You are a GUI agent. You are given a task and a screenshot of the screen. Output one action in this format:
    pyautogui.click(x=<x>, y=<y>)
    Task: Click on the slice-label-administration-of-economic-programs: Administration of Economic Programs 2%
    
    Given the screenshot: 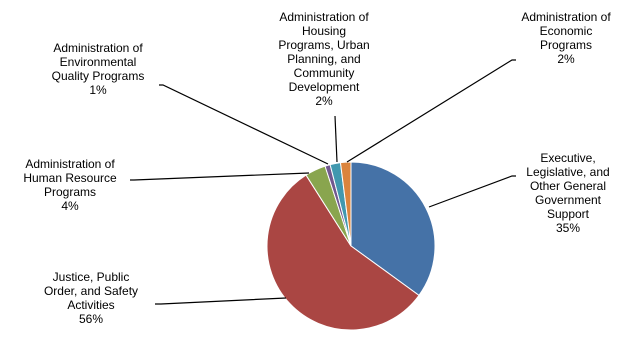 What is the action you would take?
    pyautogui.click(x=566, y=38)
    